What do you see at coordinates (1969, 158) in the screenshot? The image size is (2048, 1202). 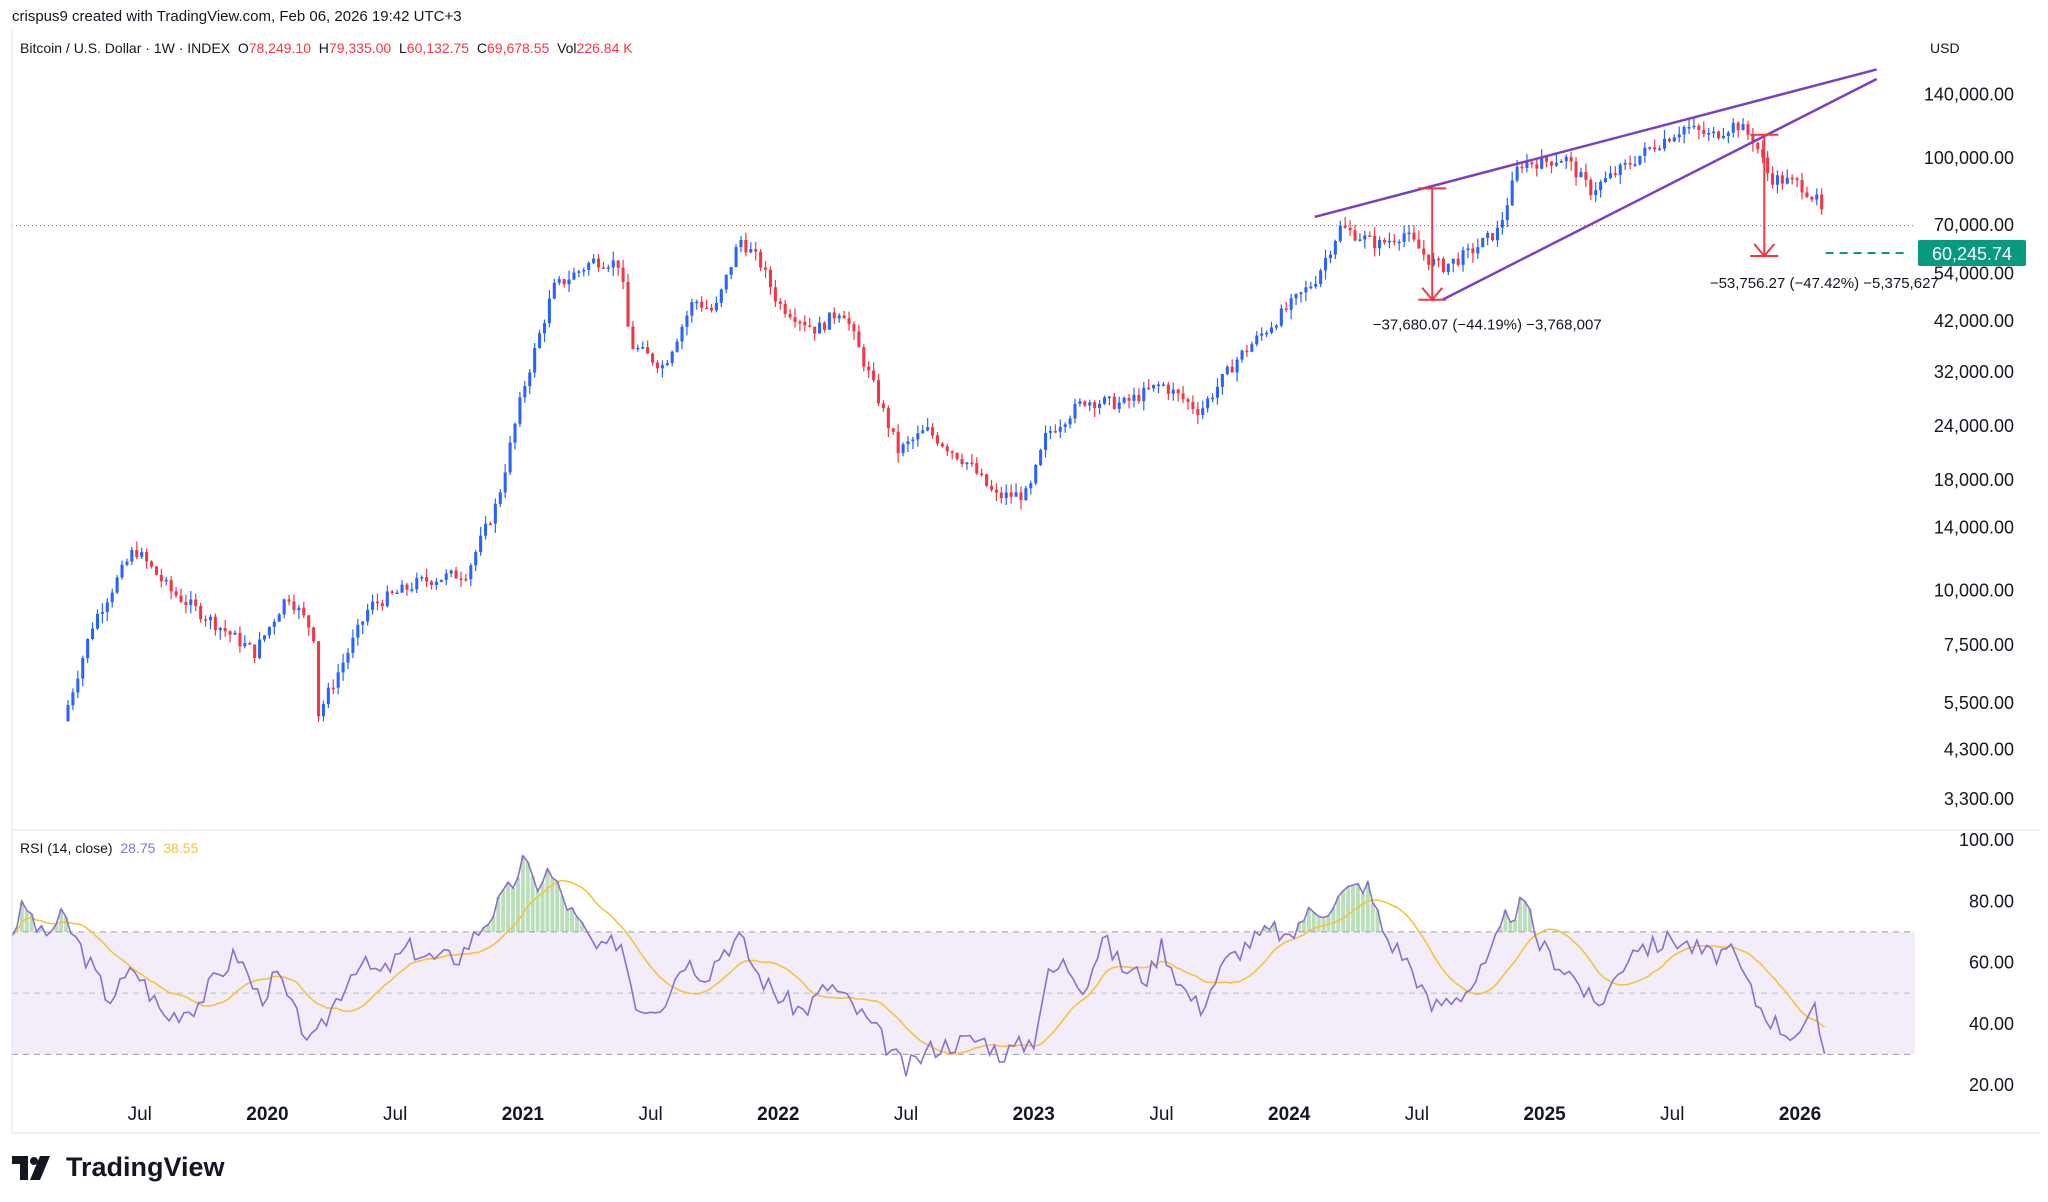 I see `price-tick-label: 100,000.00` at bounding box center [1969, 158].